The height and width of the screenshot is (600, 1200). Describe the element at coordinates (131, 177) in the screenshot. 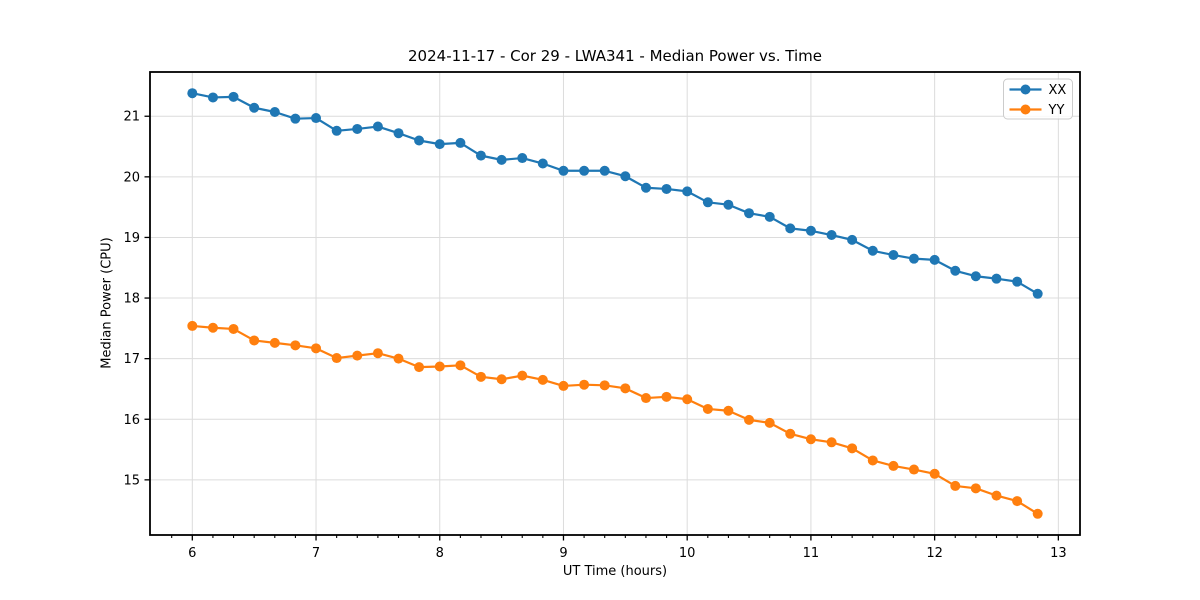

I see `y-tick-label: 20` at that location.